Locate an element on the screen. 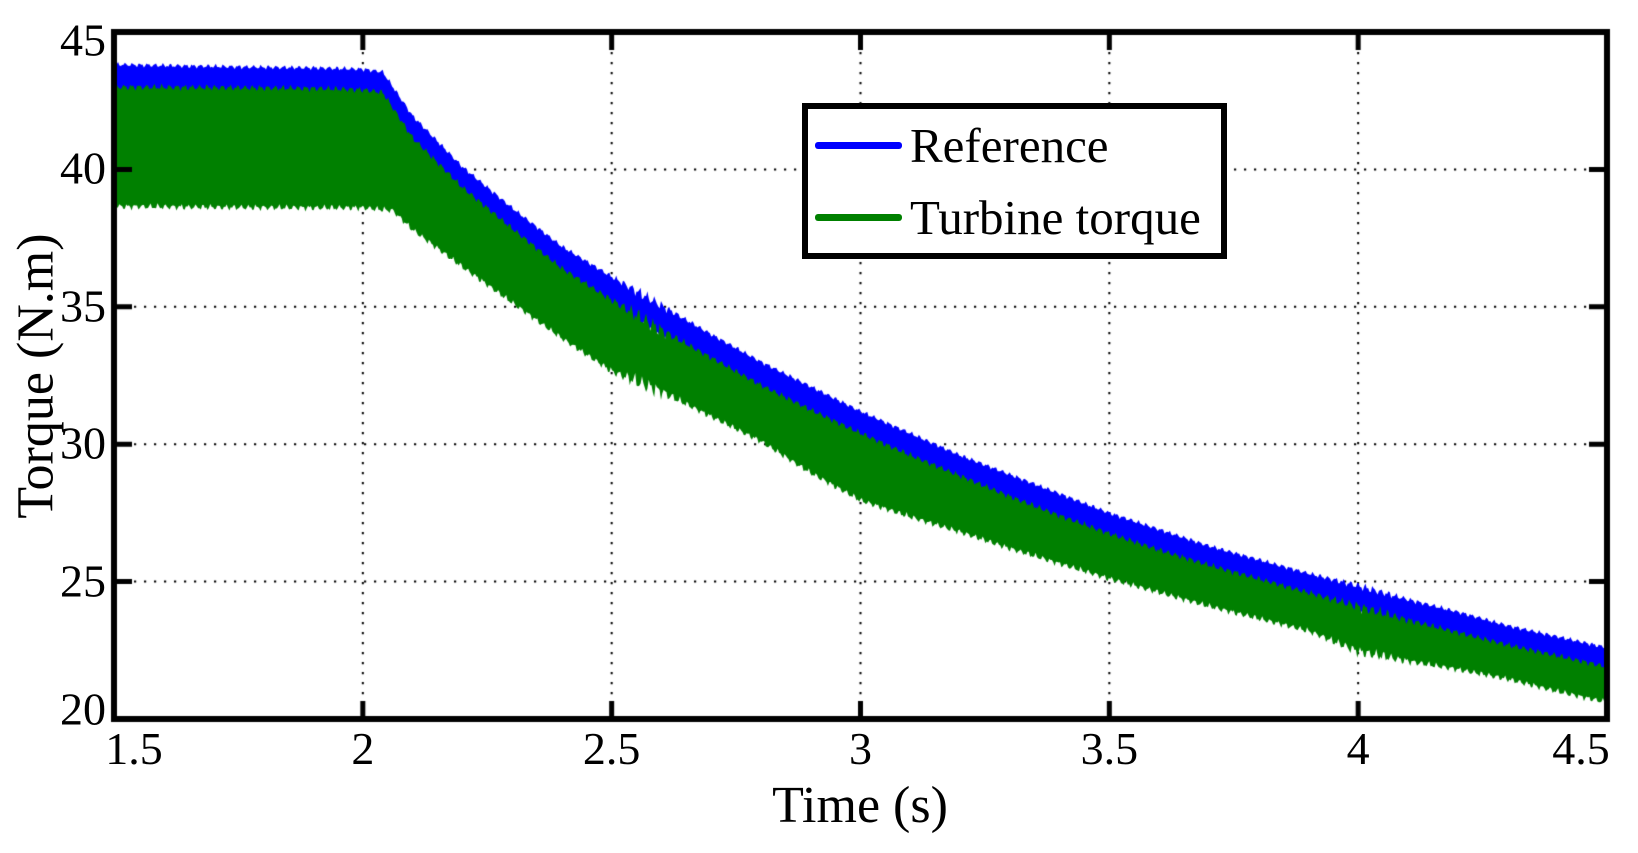 This screenshot has height=853, width=1638. x-tick-label-1.5: 1.5 is located at coordinates (134, 748).